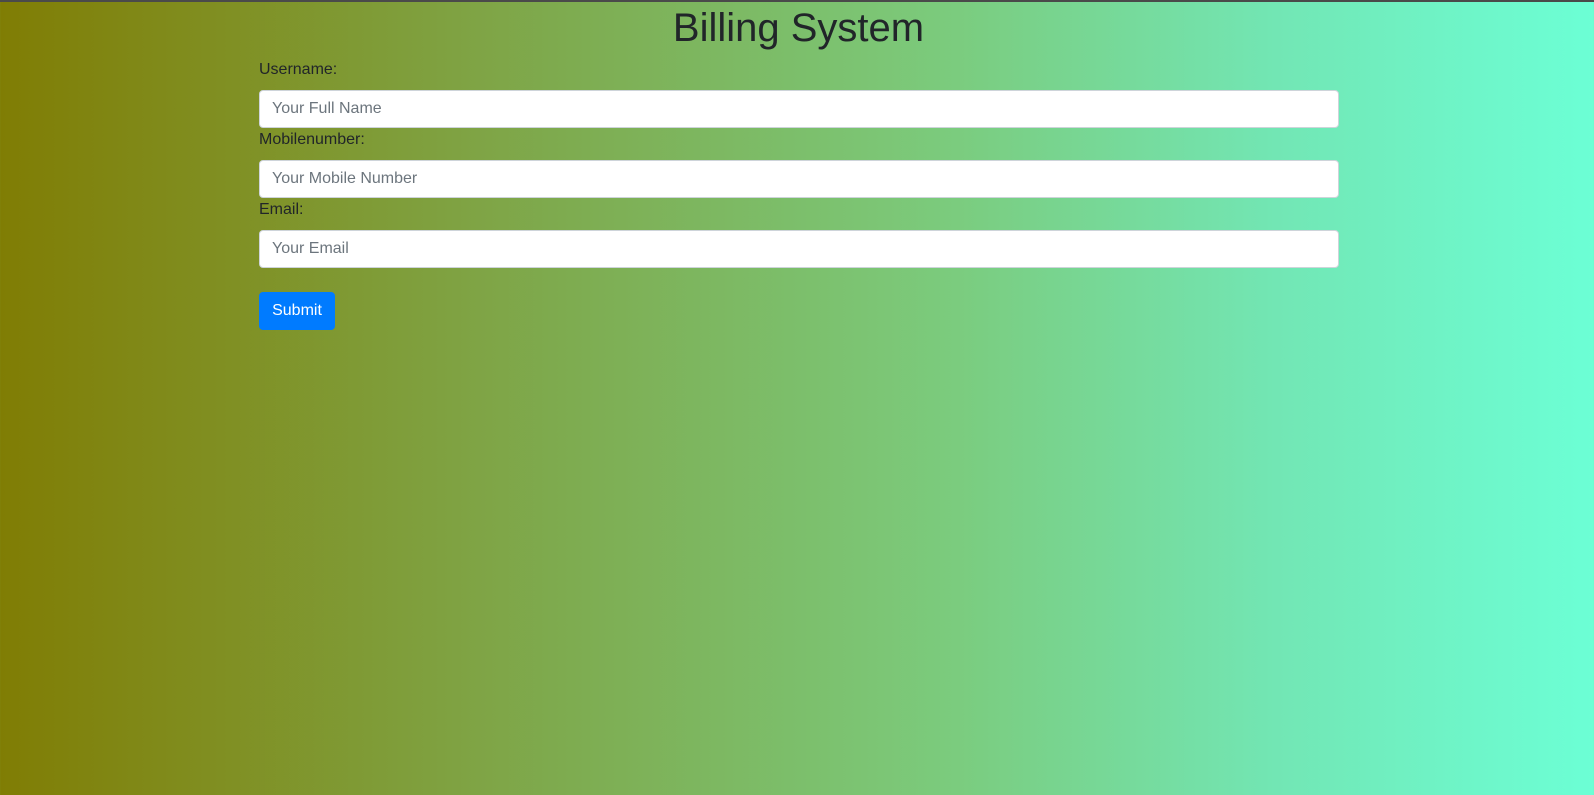 The width and height of the screenshot is (1594, 795). Describe the element at coordinates (799, 179) in the screenshot. I see `mobile-number-input` at that location.